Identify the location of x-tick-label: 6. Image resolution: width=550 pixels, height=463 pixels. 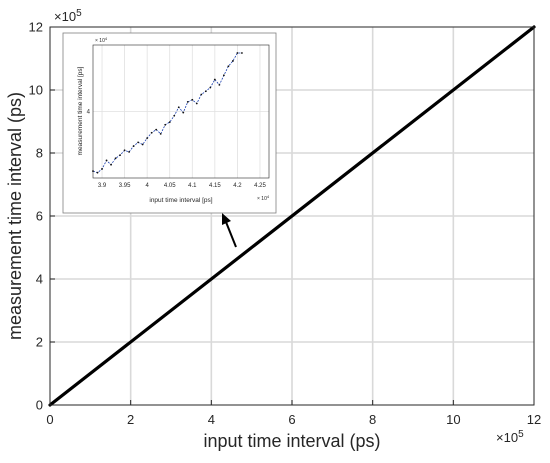
(291, 419).